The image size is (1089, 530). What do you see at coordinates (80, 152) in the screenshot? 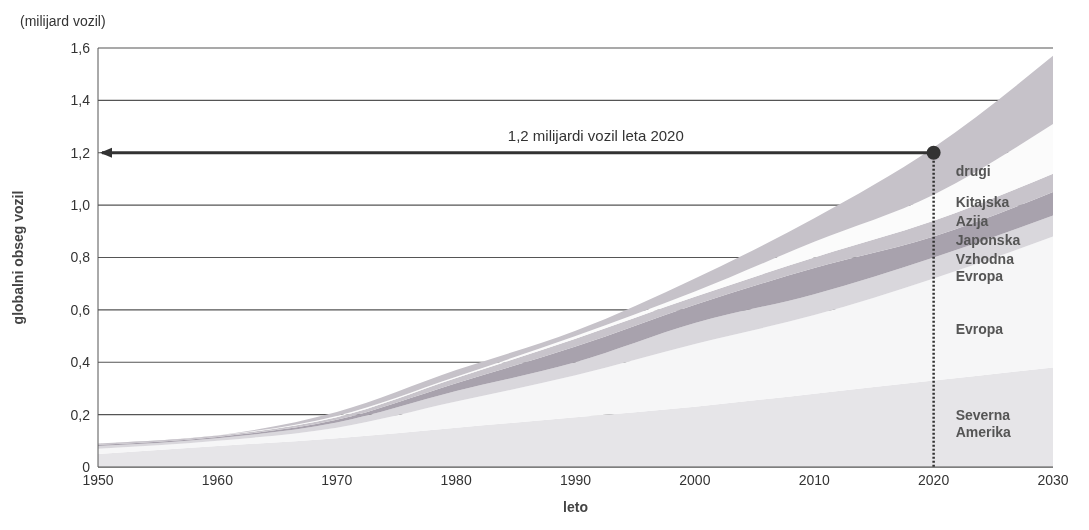
I see `y-tick-label: 1,2` at bounding box center [80, 152].